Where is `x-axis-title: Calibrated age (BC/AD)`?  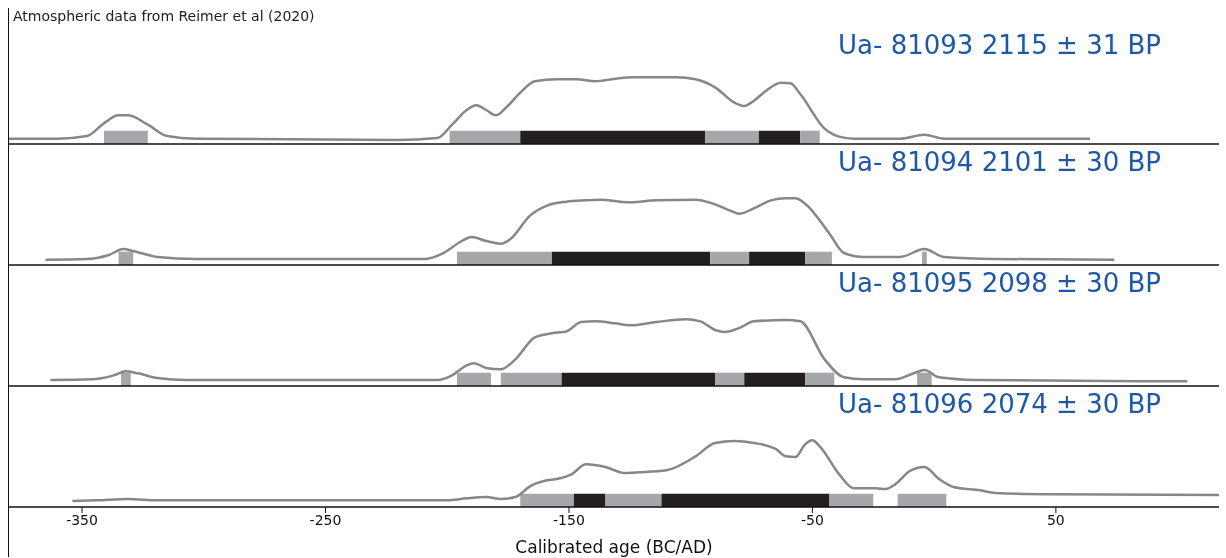
x-axis-title: Calibrated age (BC/AD) is located at coordinates (614, 547).